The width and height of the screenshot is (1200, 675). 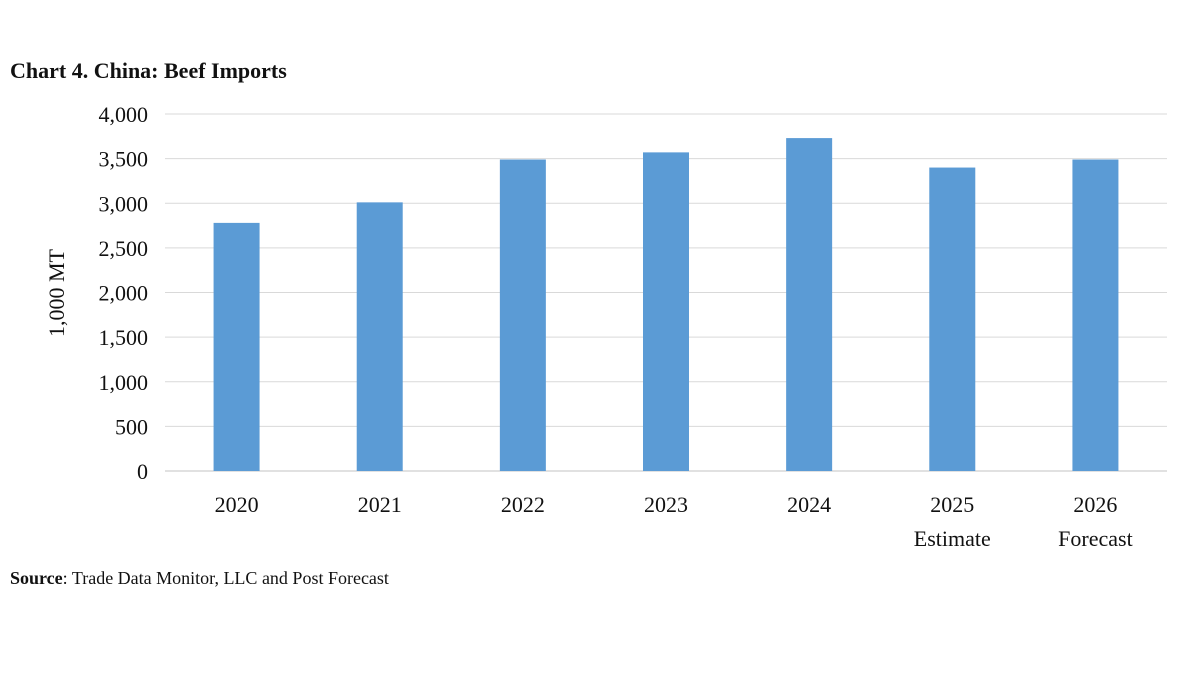 I want to click on chart-title: Chart 4. China: Beef Imports, so click(x=148, y=70).